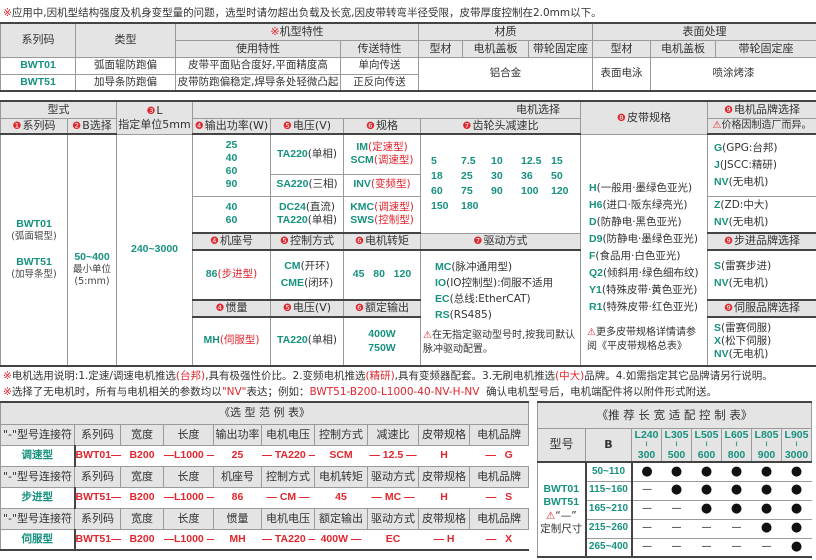 The height and width of the screenshot is (560, 816). I want to click on code: KMC, so click(362, 207).